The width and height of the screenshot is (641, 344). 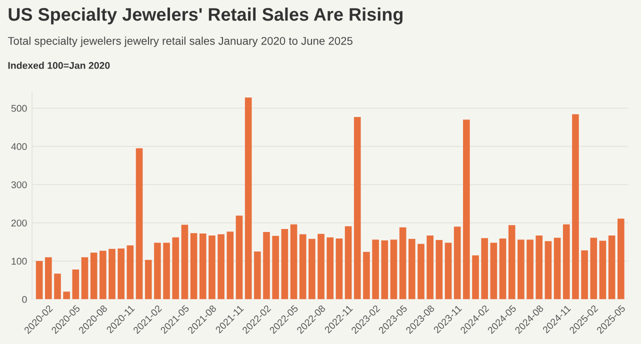 I want to click on y-tick-label: 0, so click(x=24, y=299).